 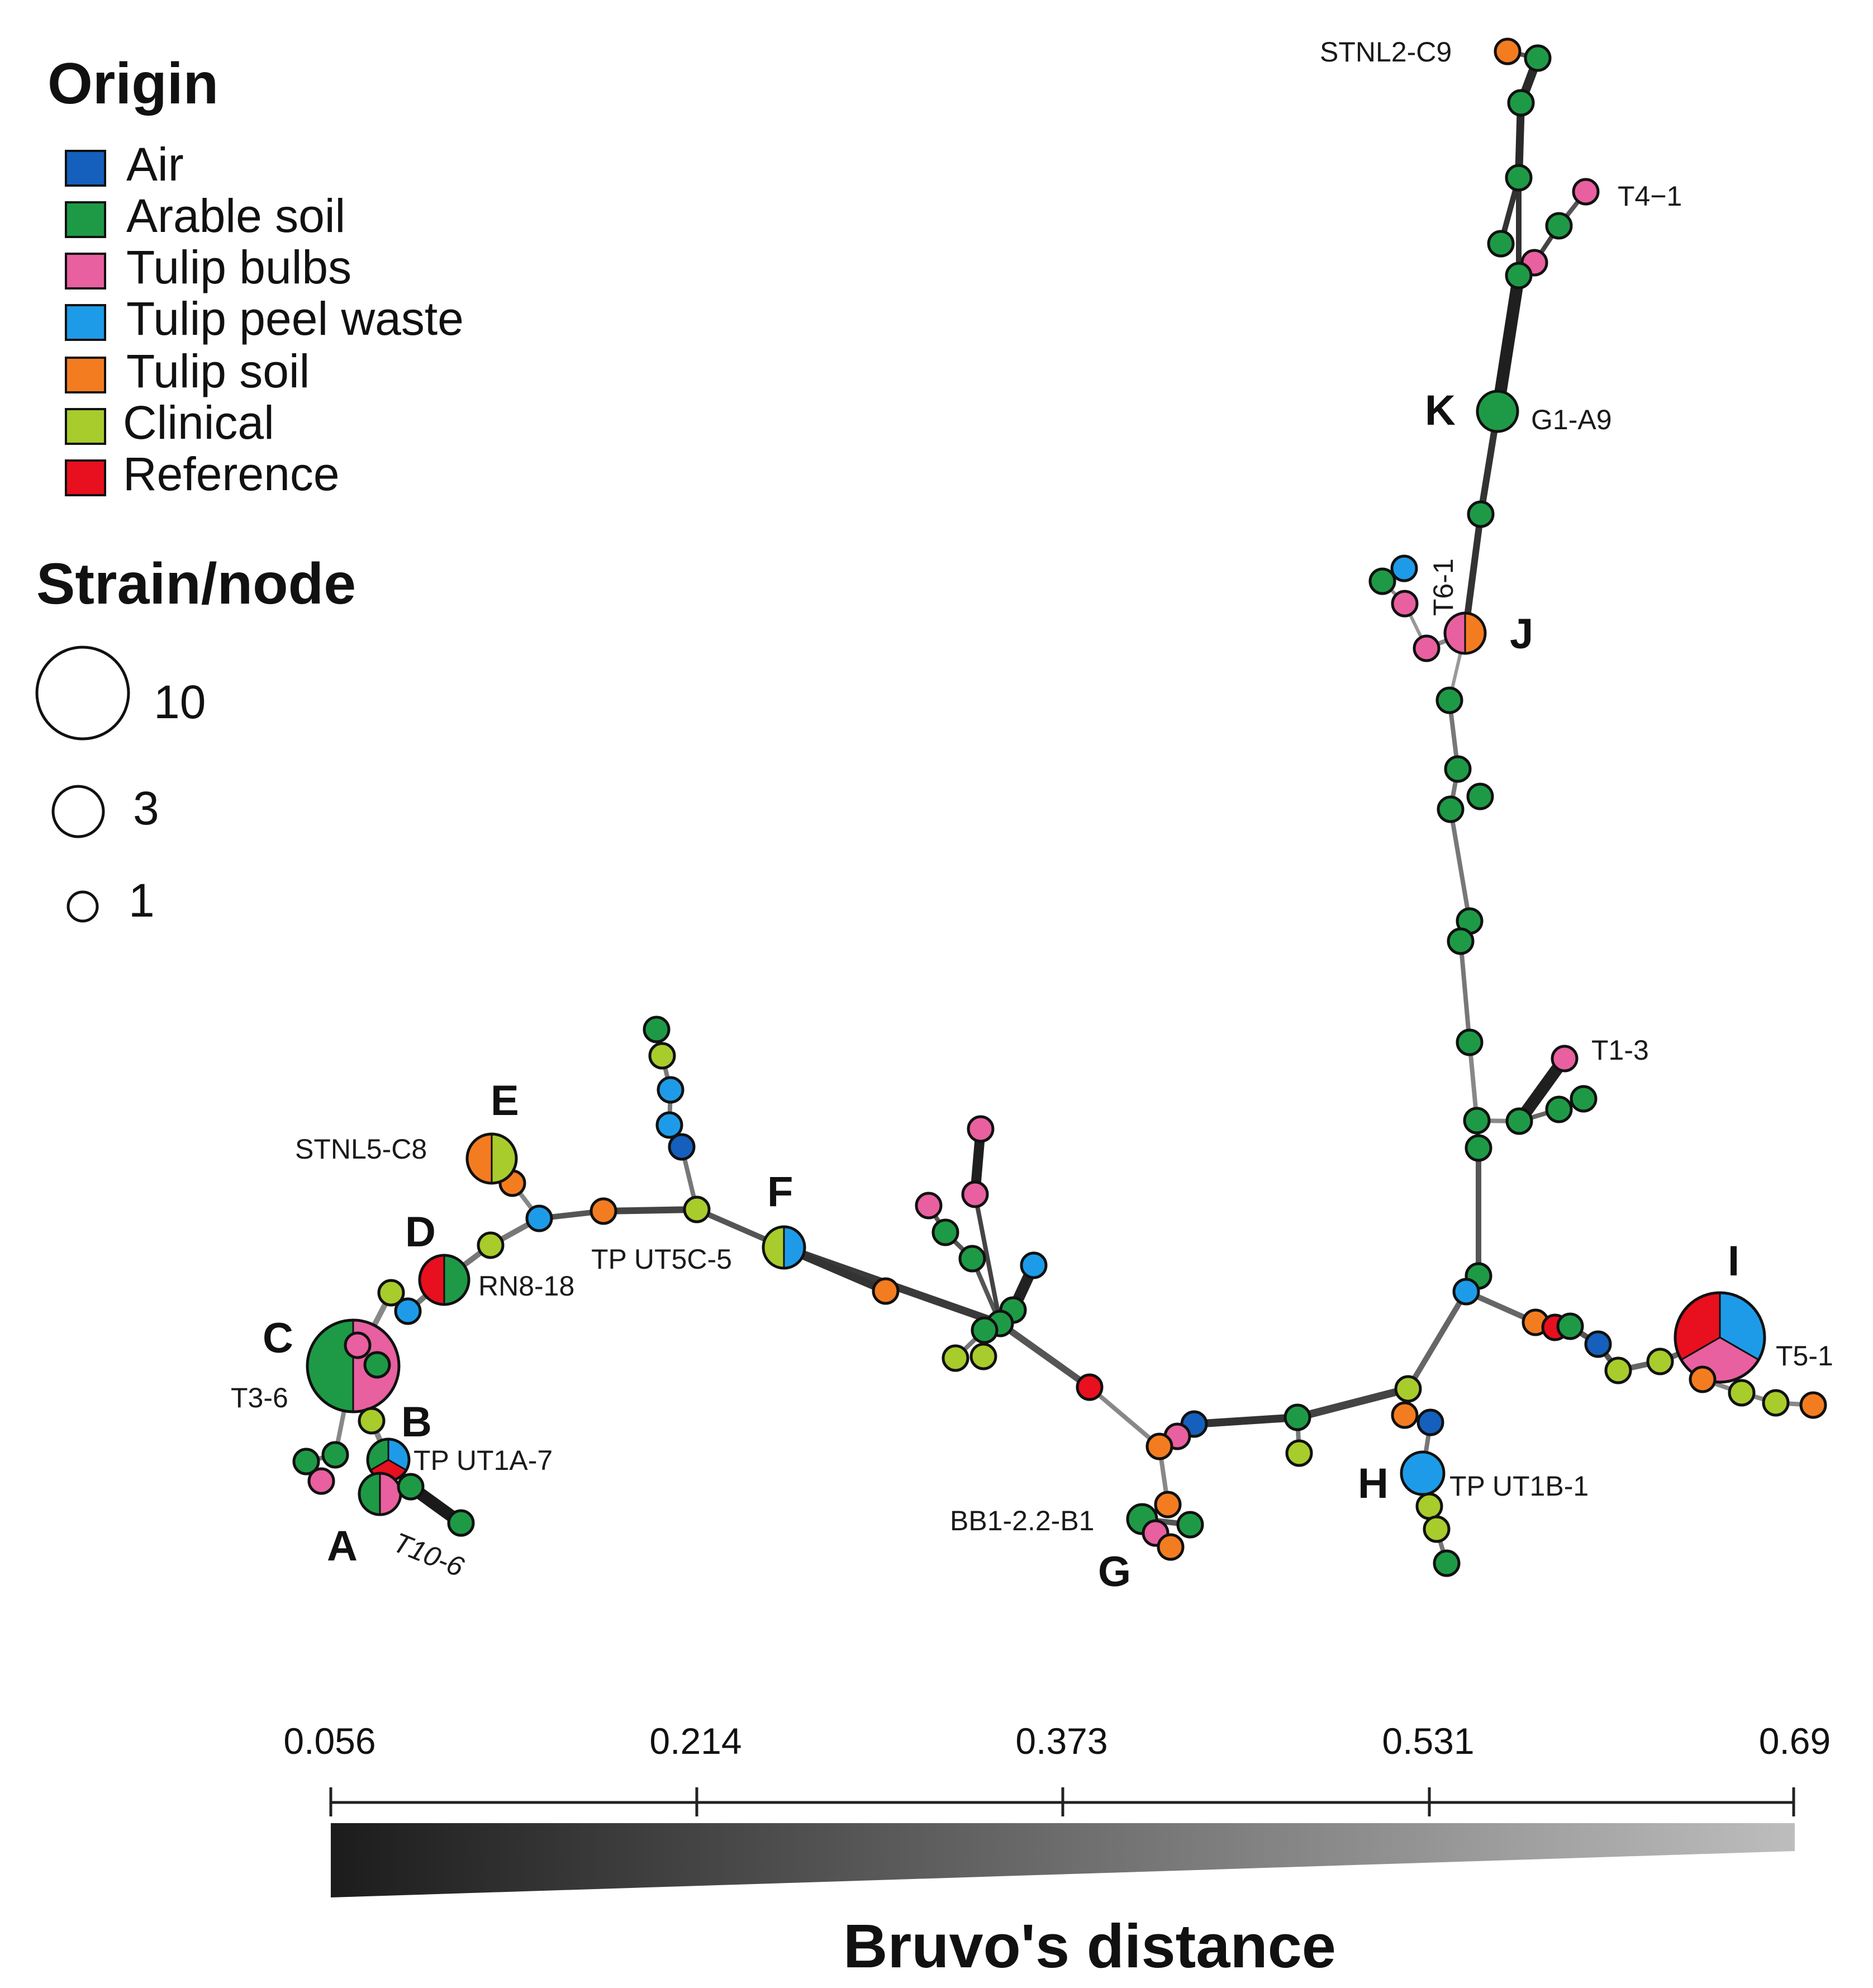 I want to click on node-n79-fill, so click(x=670, y=1090).